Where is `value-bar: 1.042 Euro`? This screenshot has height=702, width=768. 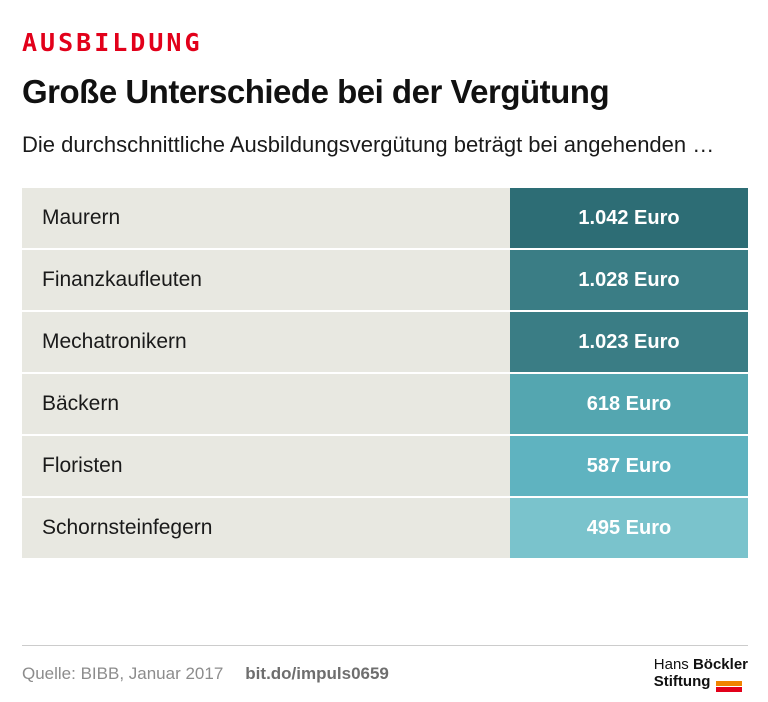
value-bar: 1.042 Euro is located at coordinates (629, 218).